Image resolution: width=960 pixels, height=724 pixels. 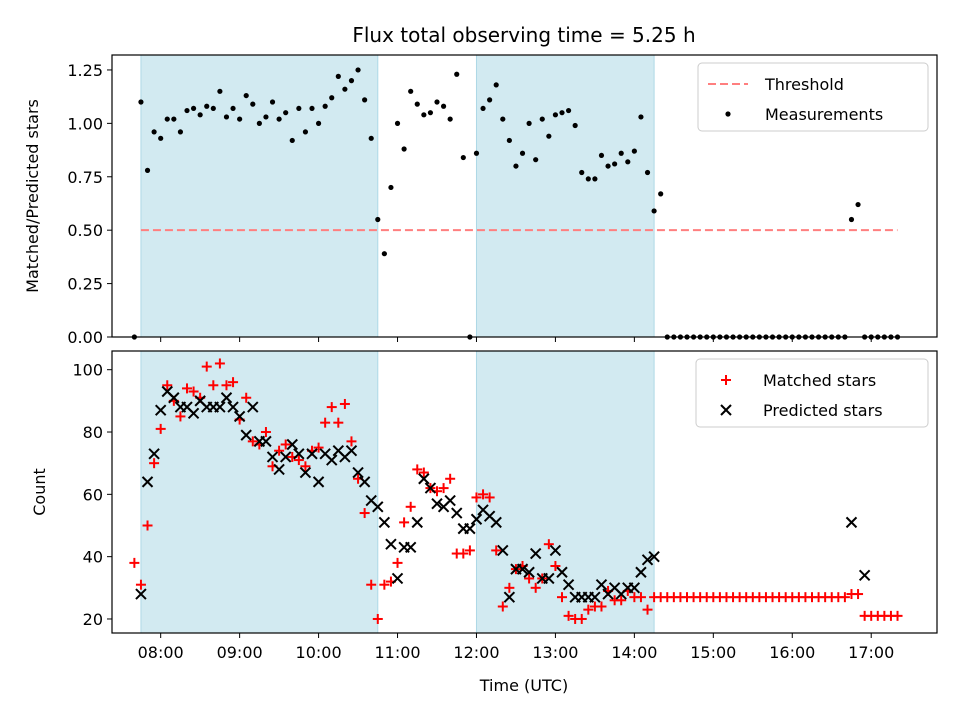 What do you see at coordinates (476, 652) in the screenshot?
I see `bottom-xtick-label: 12:00` at bounding box center [476, 652].